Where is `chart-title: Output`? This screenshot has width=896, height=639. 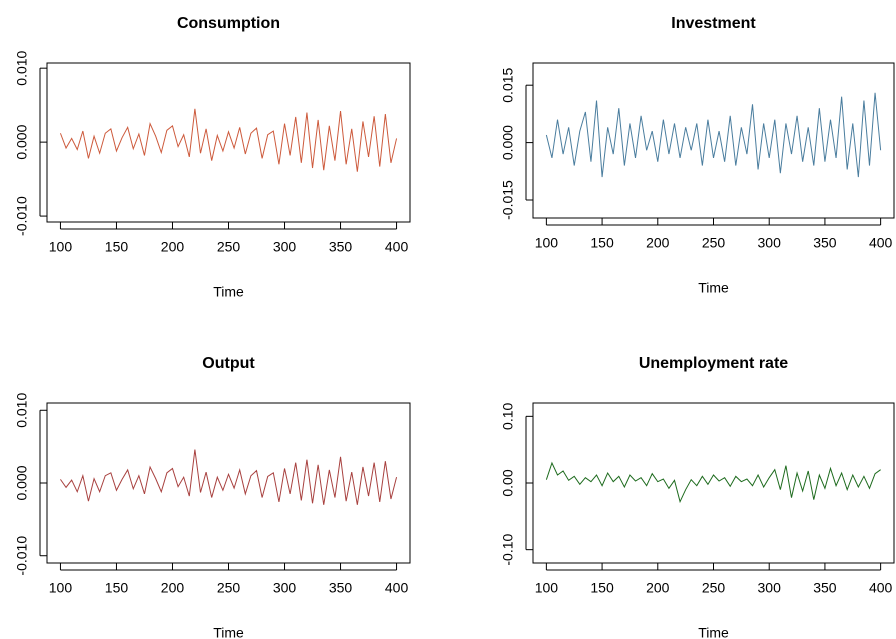
chart-title: Output is located at coordinates (228, 363).